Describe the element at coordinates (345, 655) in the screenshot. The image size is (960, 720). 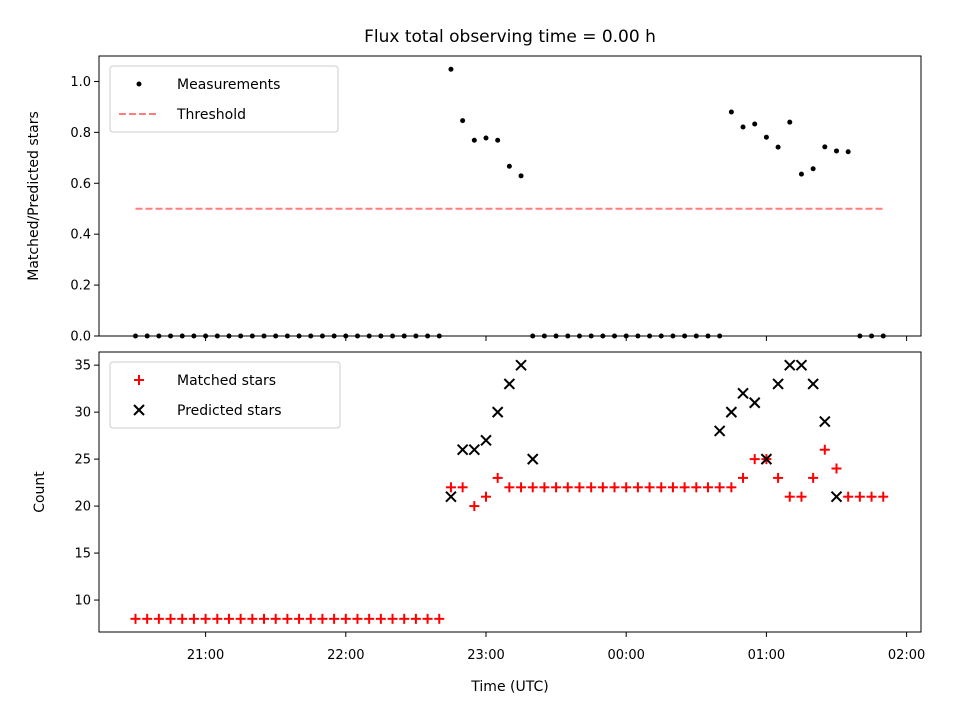
I see `x-tick-label: 22:00` at that location.